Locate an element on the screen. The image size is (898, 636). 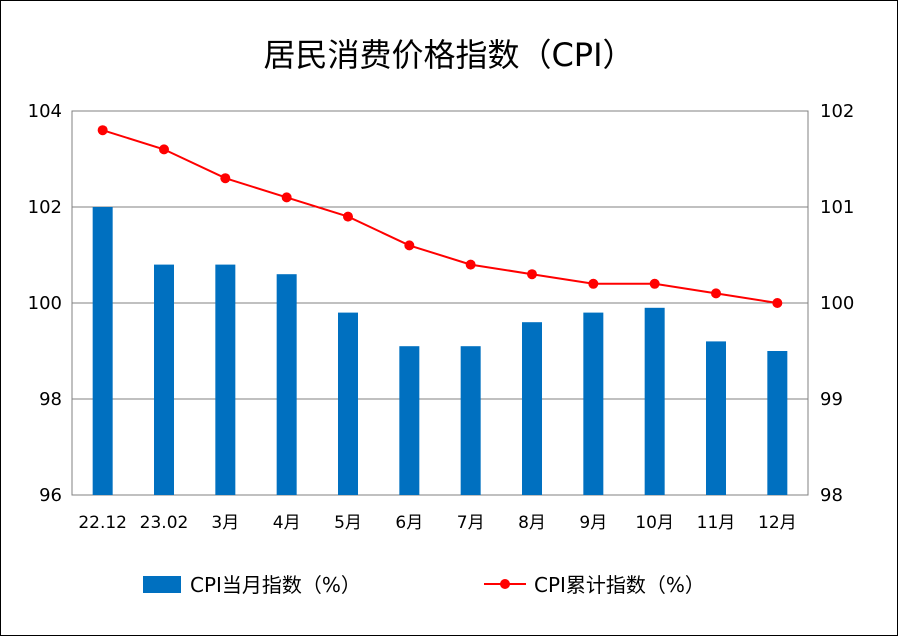
x-tick-label: 10月 is located at coordinates (654, 523).